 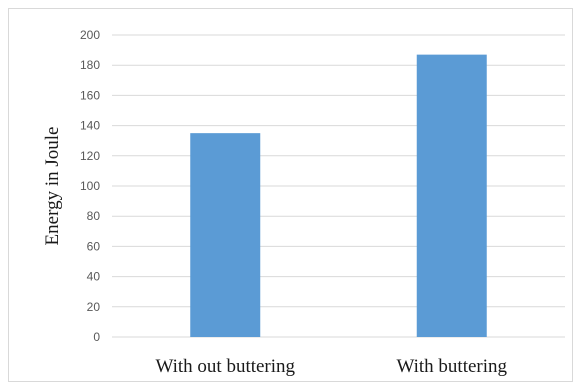 I want to click on y-axis-ticks: 0 20 40 60 80 100 120 140 160 180 200, so click(x=90, y=186).